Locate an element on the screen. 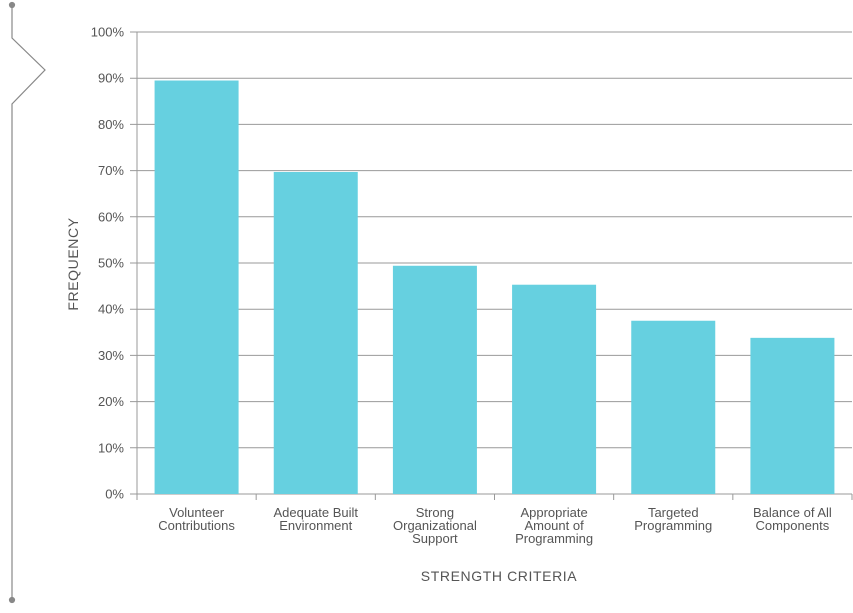 This screenshot has width=853, height=613. bracket-line is located at coordinates (28, 302).